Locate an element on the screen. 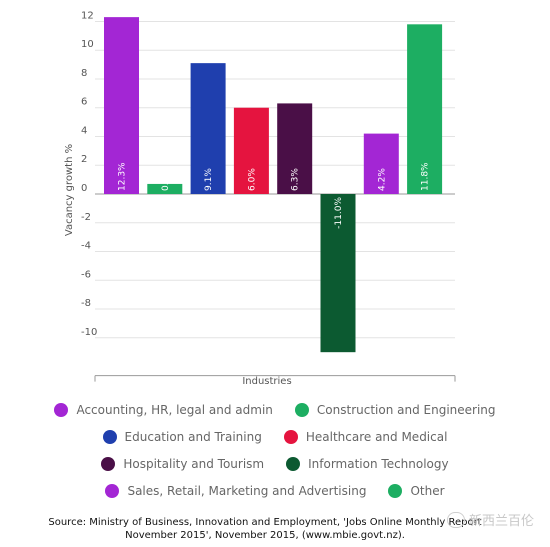 Image resolution: width=550 pixels, height=547 pixels. legend-label: Sales, Retail, Marketing and Advertising is located at coordinates (247, 491).